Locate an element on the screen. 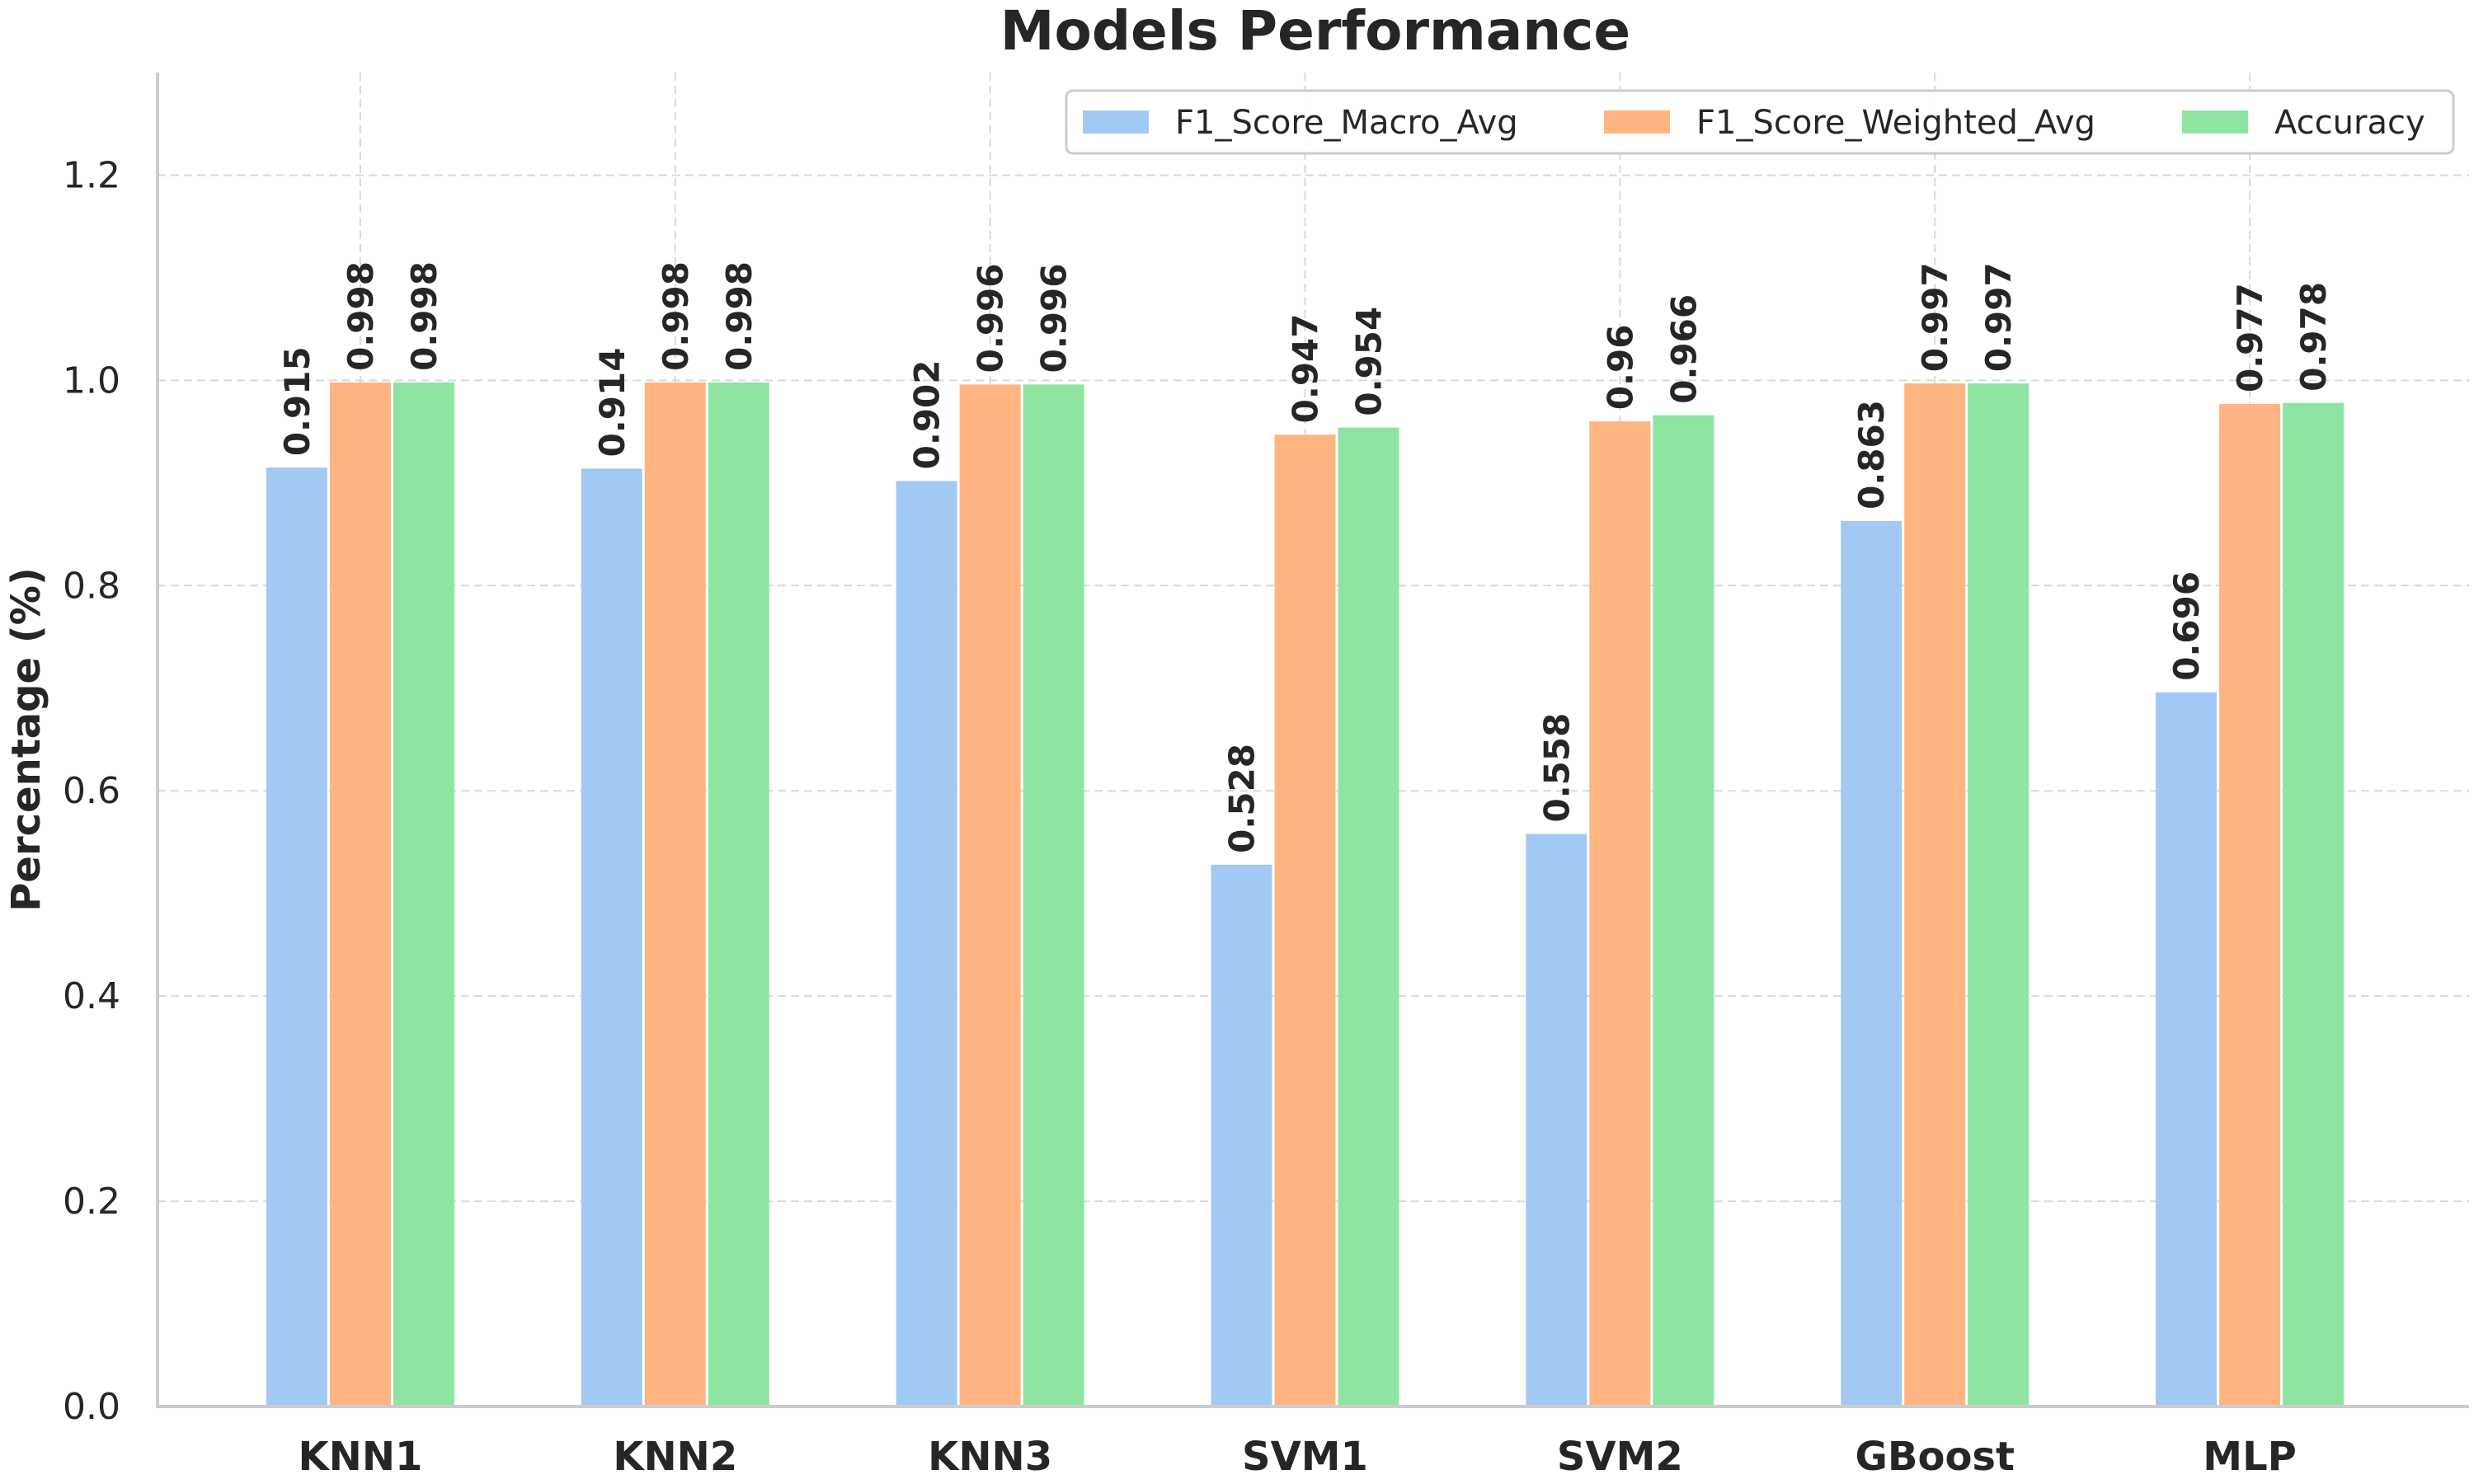 The image size is (2474, 1484). bar-value-label: 0.914 is located at coordinates (612, 403).